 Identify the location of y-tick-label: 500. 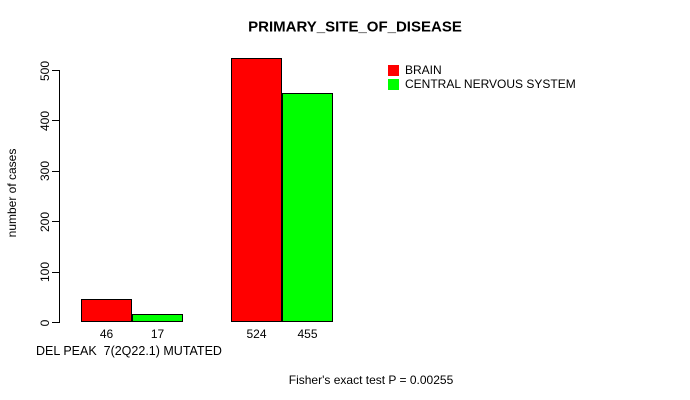
(45, 70).